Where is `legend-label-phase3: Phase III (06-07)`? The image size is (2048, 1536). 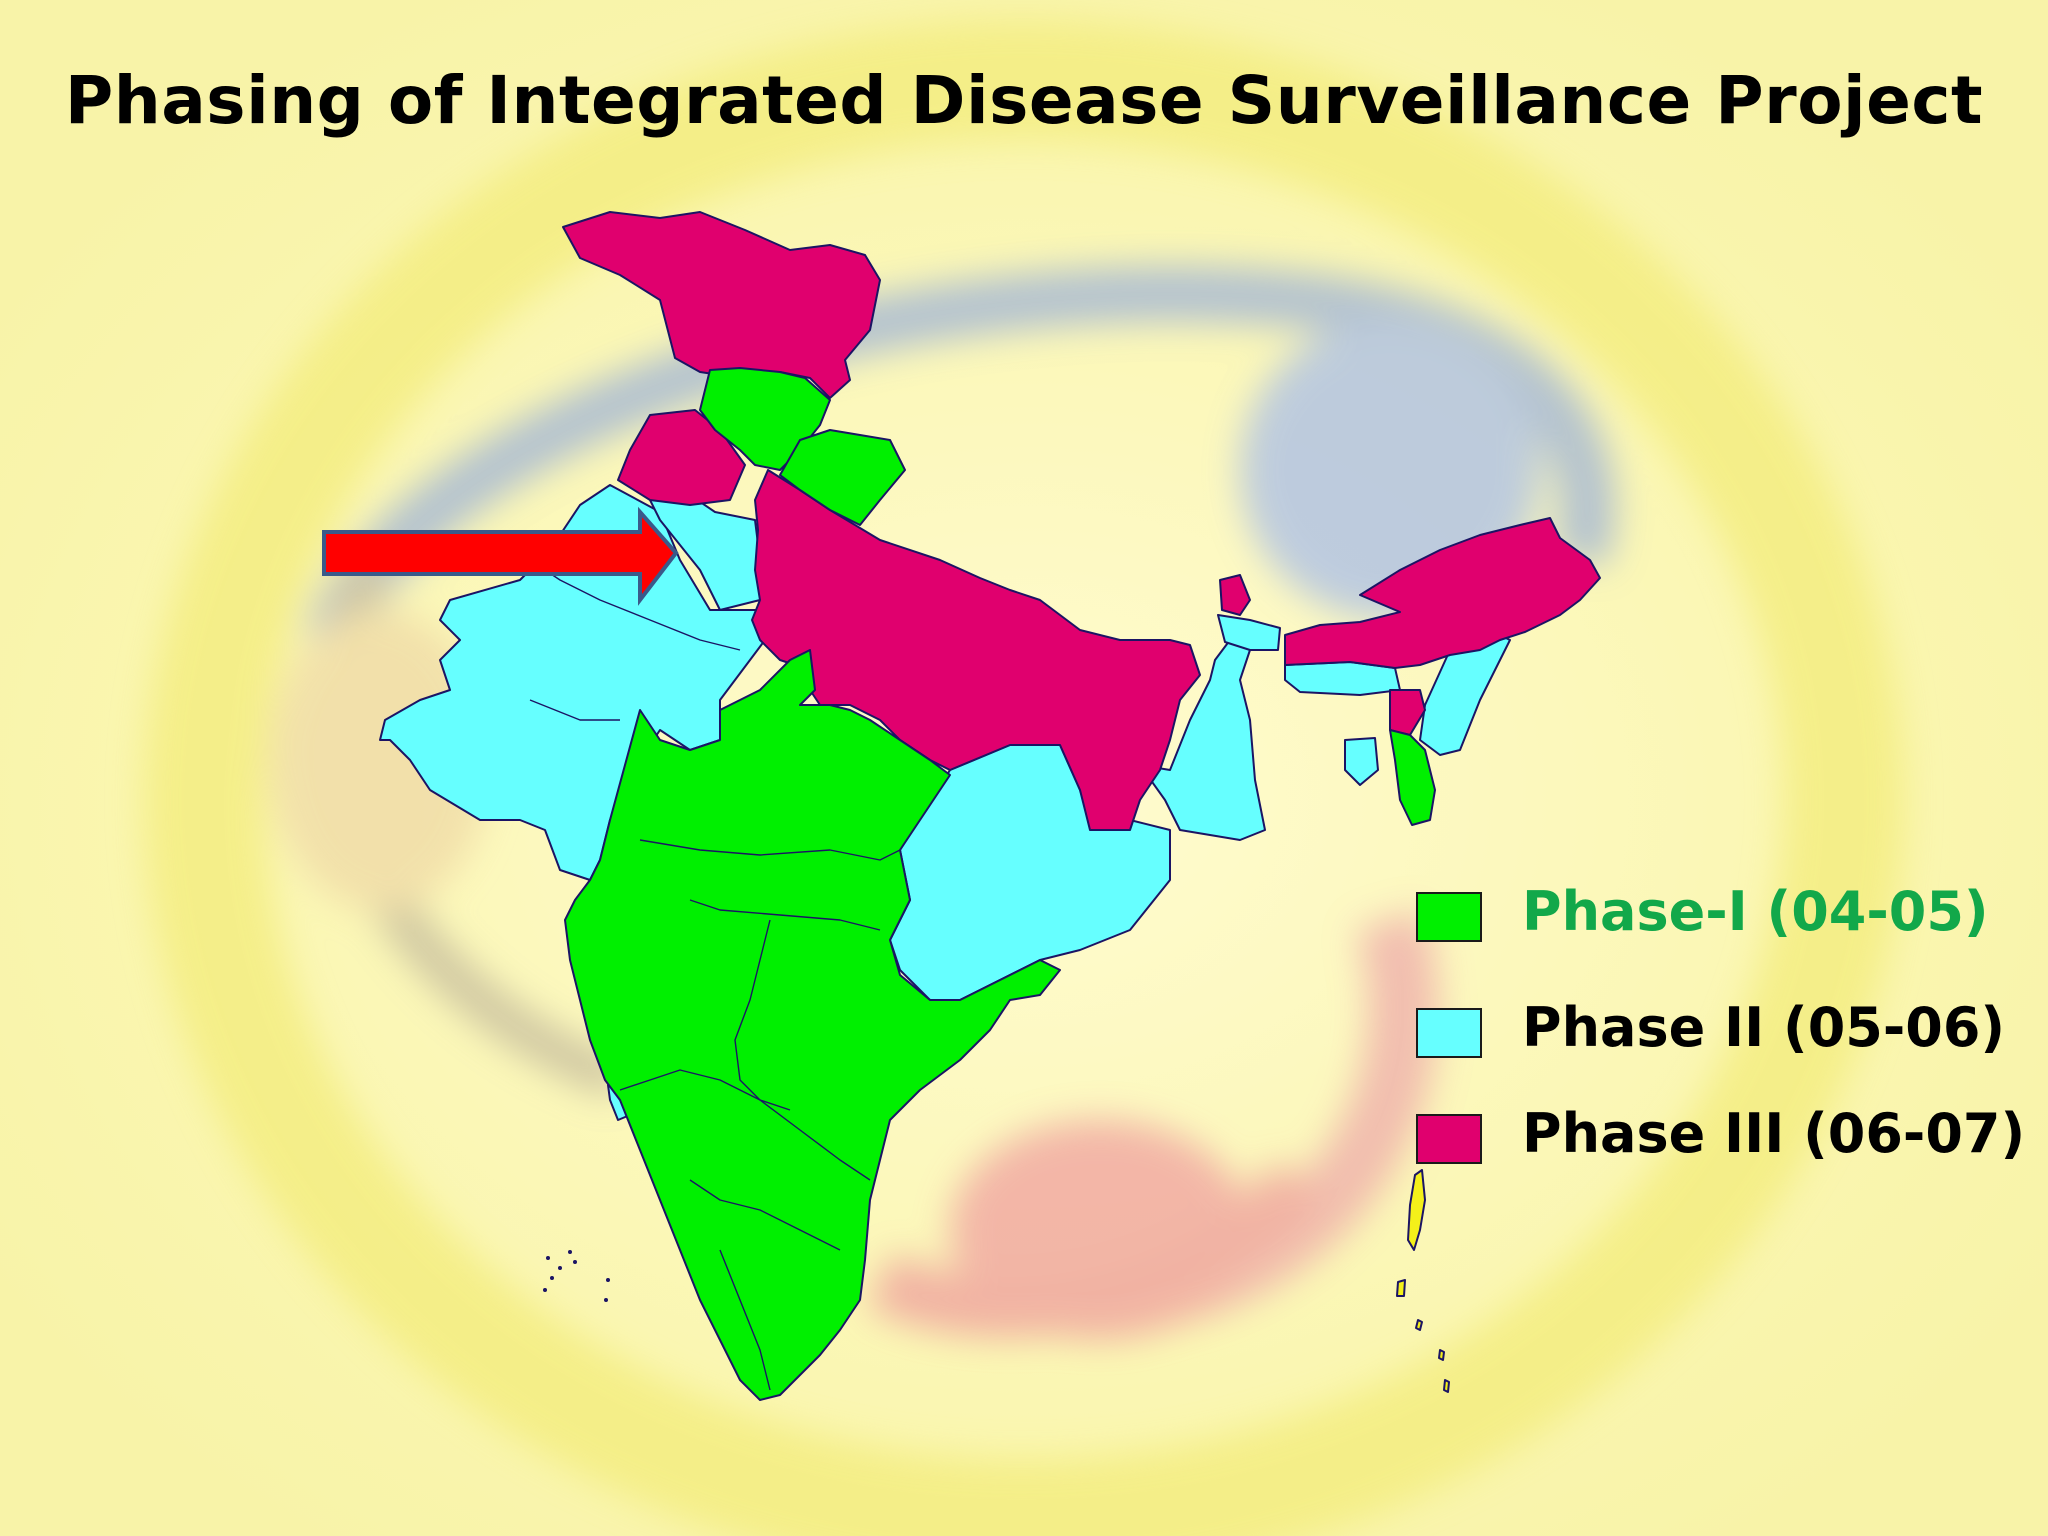
legend-label-phase3: Phase III (06-07) is located at coordinates (1774, 1133).